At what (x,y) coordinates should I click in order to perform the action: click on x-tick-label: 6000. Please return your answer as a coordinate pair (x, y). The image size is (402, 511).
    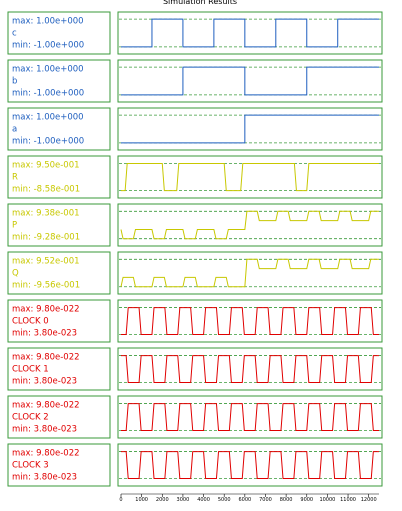
    Looking at the image, I should click on (244, 500).